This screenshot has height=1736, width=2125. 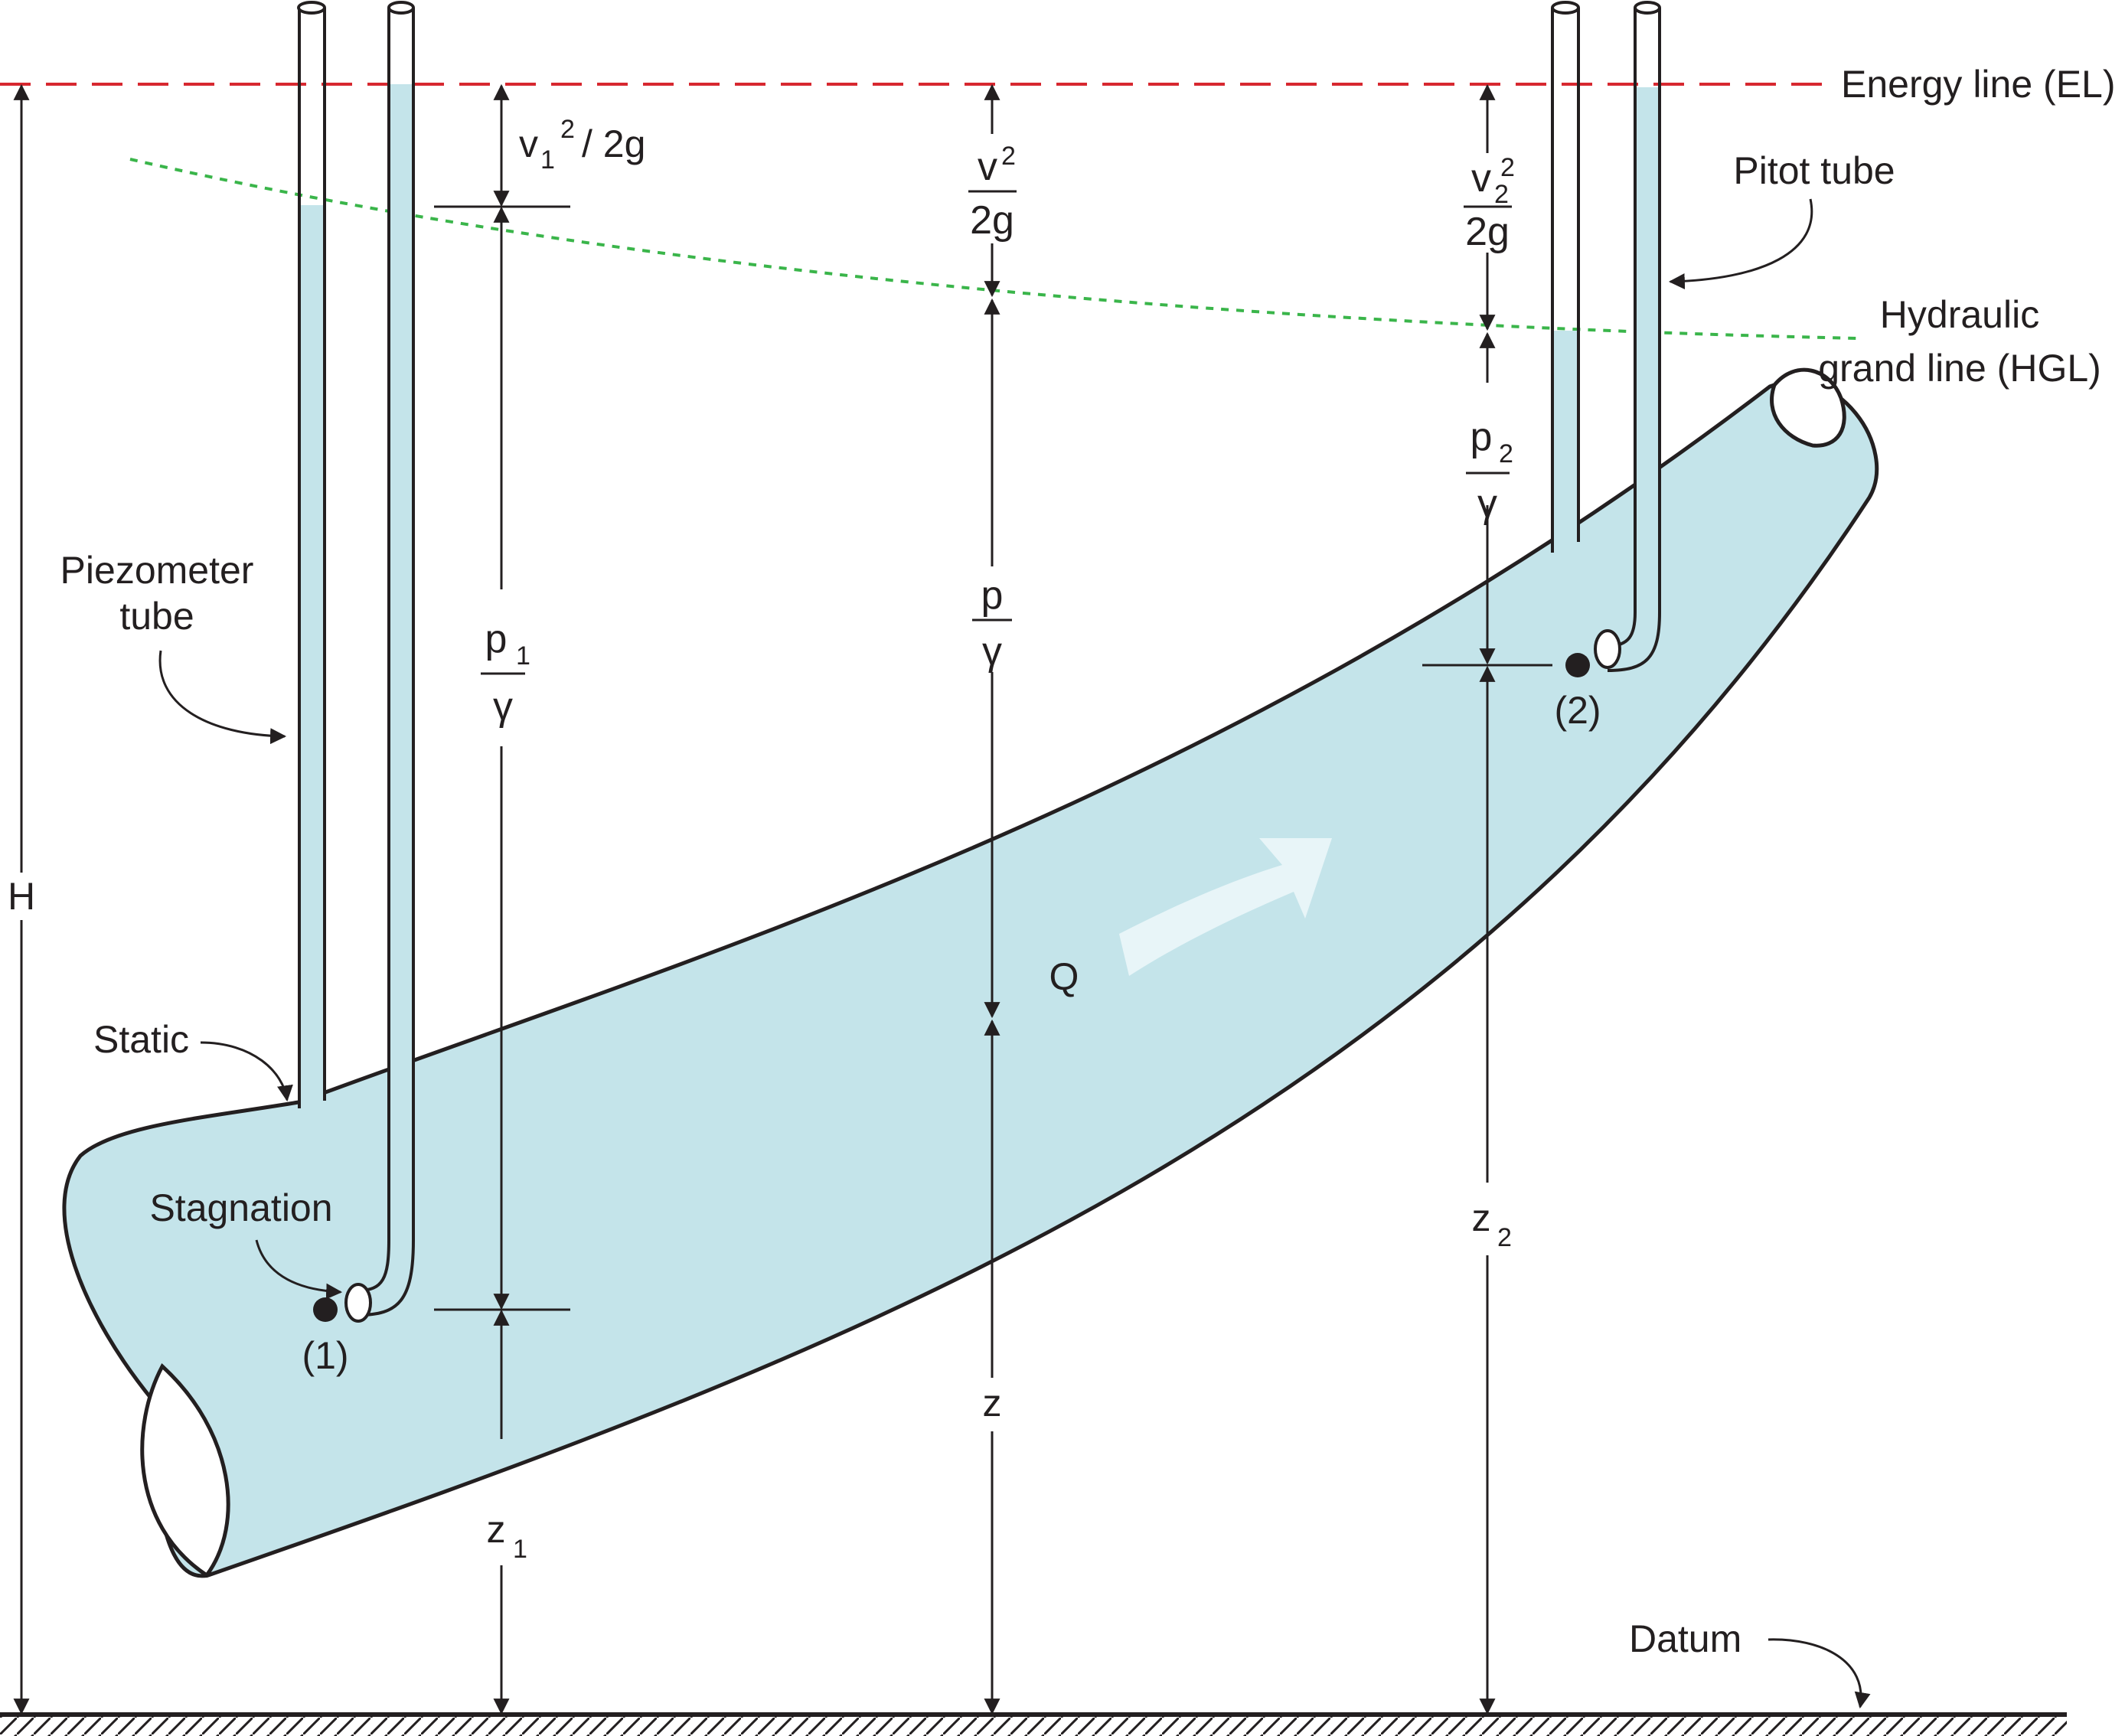 I want to click on z1-label: z 1, so click(x=507, y=1536).